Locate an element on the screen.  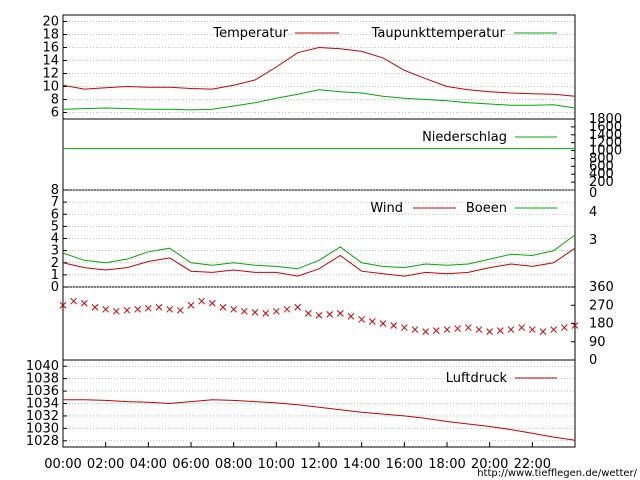
ytick-label-precipitation: 1800 is located at coordinates (605, 119).